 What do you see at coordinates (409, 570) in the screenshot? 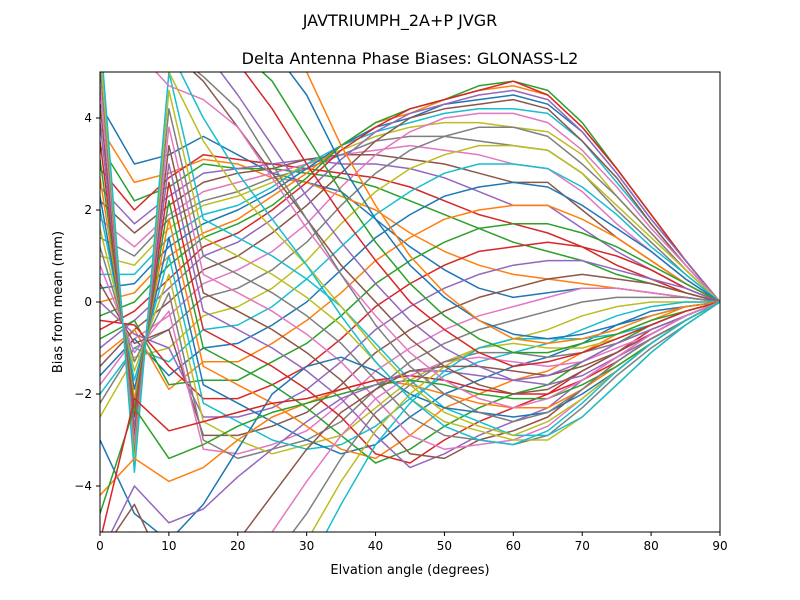
I see `x-axis-label: Elvation angle (degrees)` at bounding box center [409, 570].